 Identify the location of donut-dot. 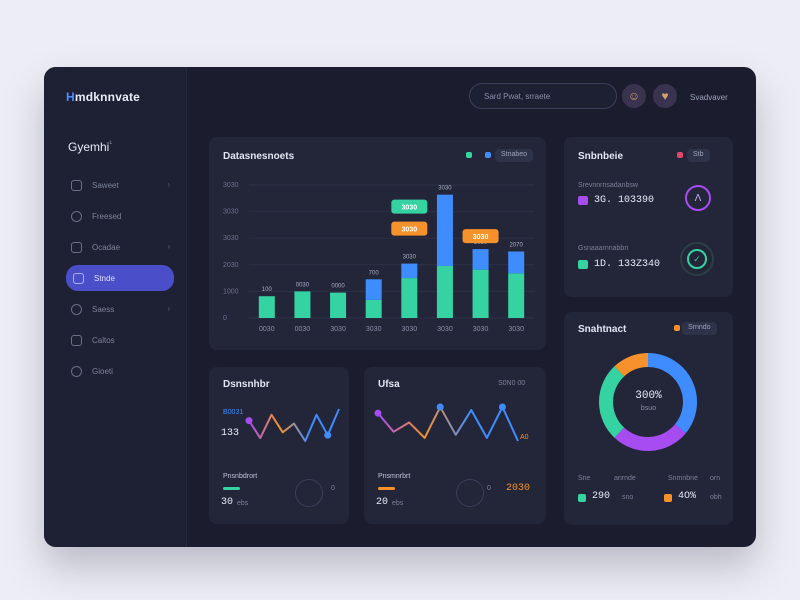
(677, 328).